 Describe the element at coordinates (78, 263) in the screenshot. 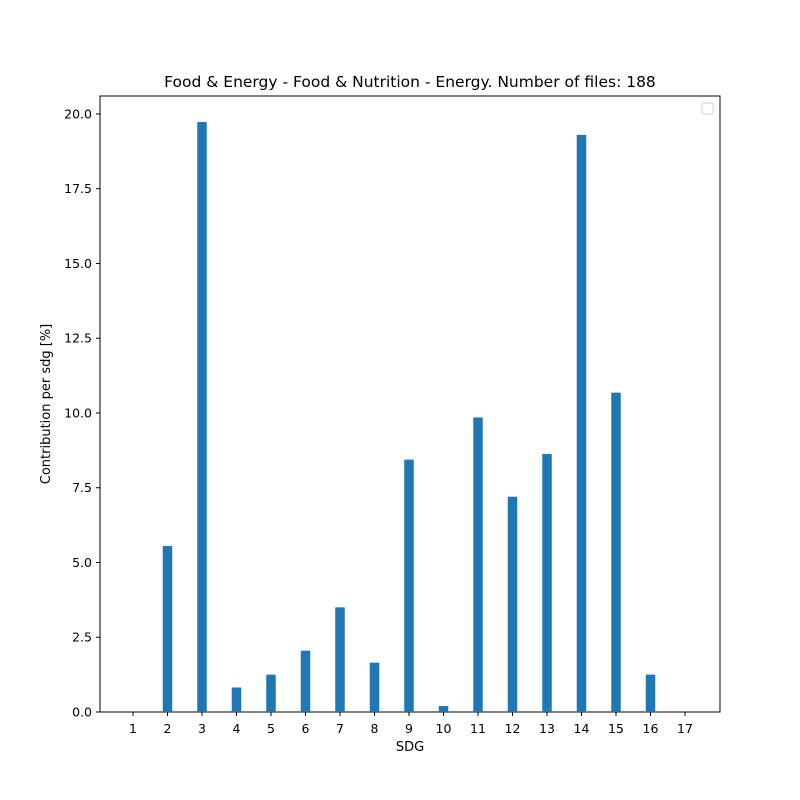

I see `y-tick-label: 15.0` at that location.